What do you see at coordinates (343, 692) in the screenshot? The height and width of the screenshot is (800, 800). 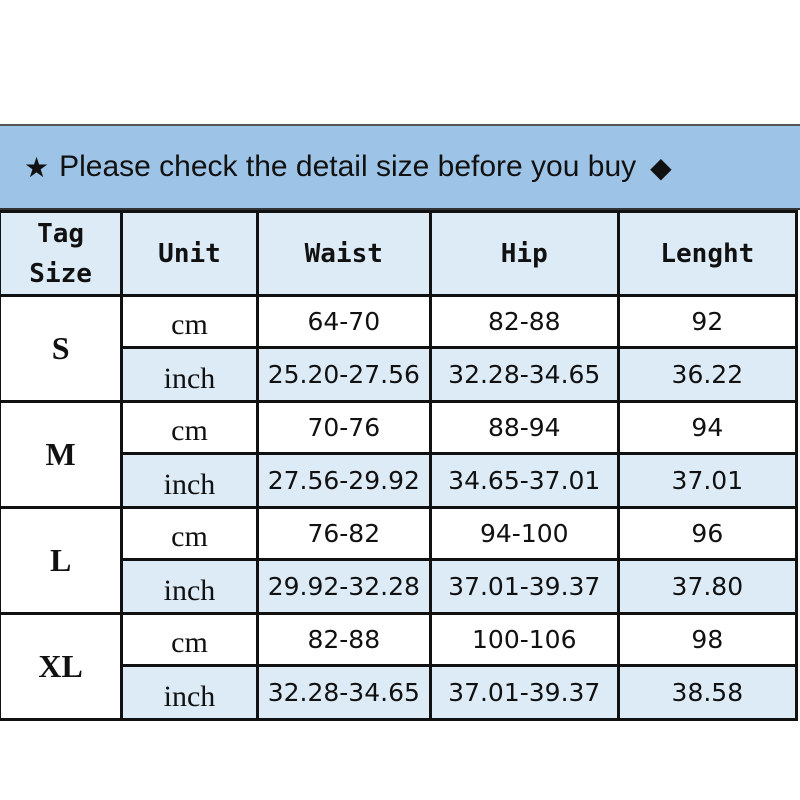 I see `waist-cell: 32.28-34.65` at bounding box center [343, 692].